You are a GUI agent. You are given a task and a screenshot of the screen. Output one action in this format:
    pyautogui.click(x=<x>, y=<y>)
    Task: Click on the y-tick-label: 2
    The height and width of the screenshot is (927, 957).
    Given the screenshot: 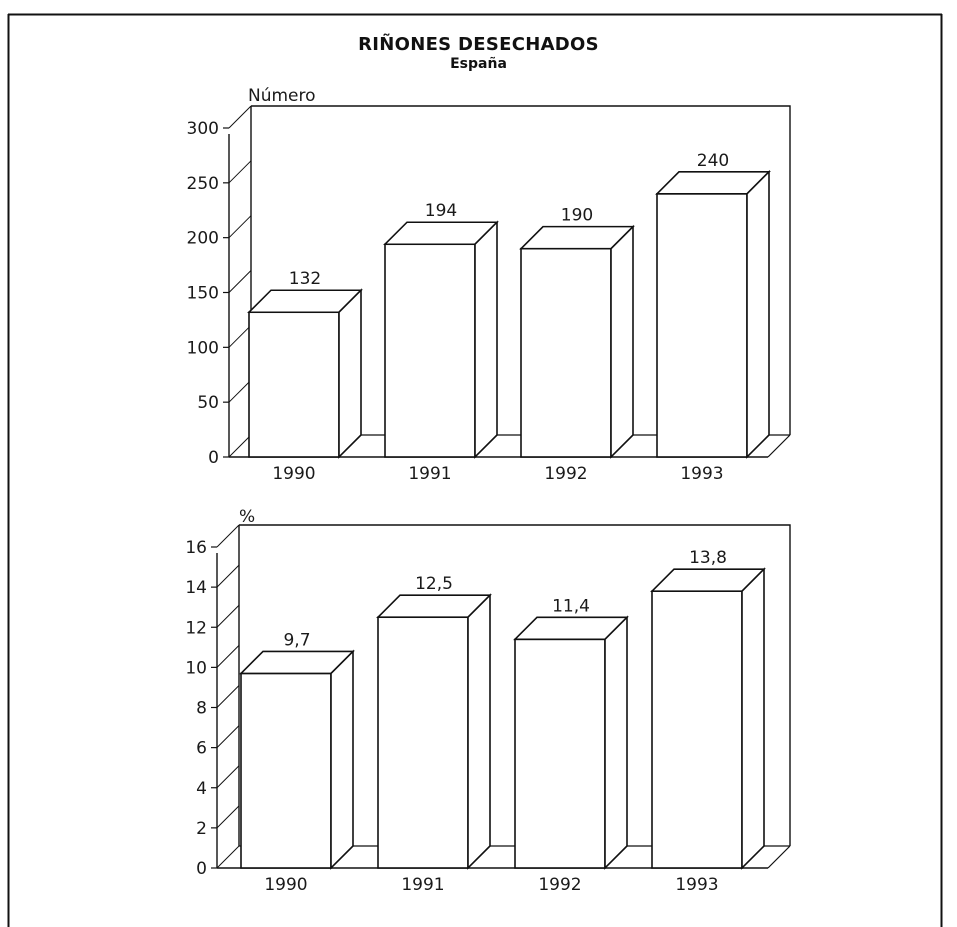 What is the action you would take?
    pyautogui.click(x=201, y=829)
    